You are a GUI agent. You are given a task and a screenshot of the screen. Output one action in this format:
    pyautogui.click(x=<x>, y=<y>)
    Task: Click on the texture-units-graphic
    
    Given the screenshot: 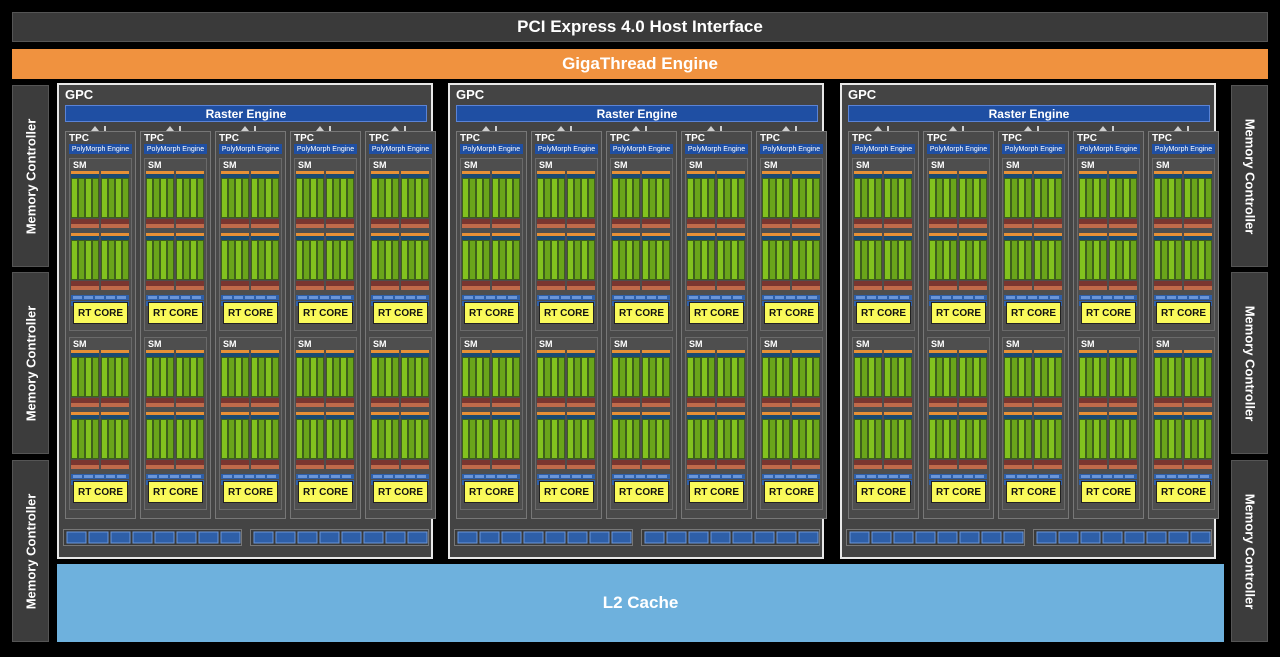 What is the action you would take?
    pyautogui.click(x=936, y=537)
    